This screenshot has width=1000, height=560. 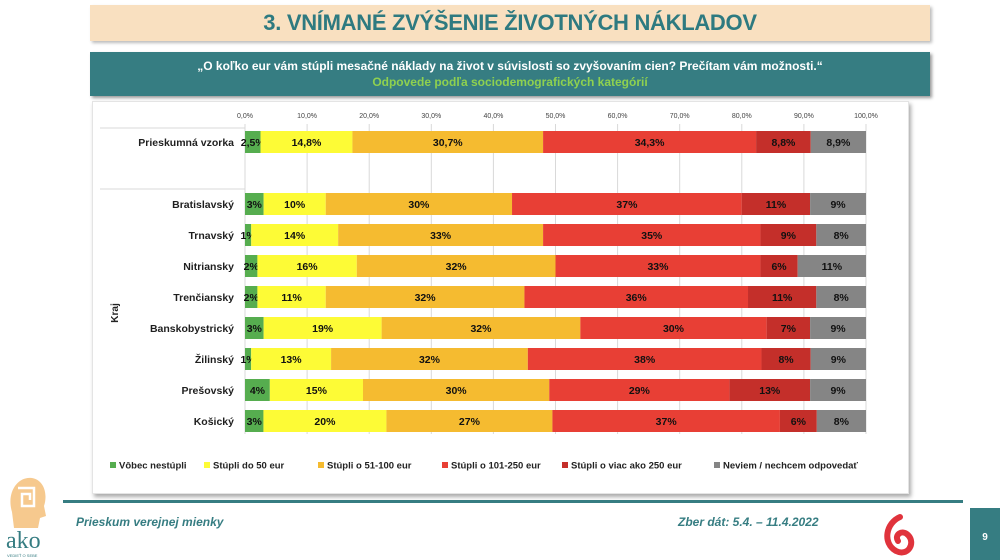 What do you see at coordinates (249, 466) in the screenshot?
I see `legend-label: Stúpli do 50 eur` at bounding box center [249, 466].